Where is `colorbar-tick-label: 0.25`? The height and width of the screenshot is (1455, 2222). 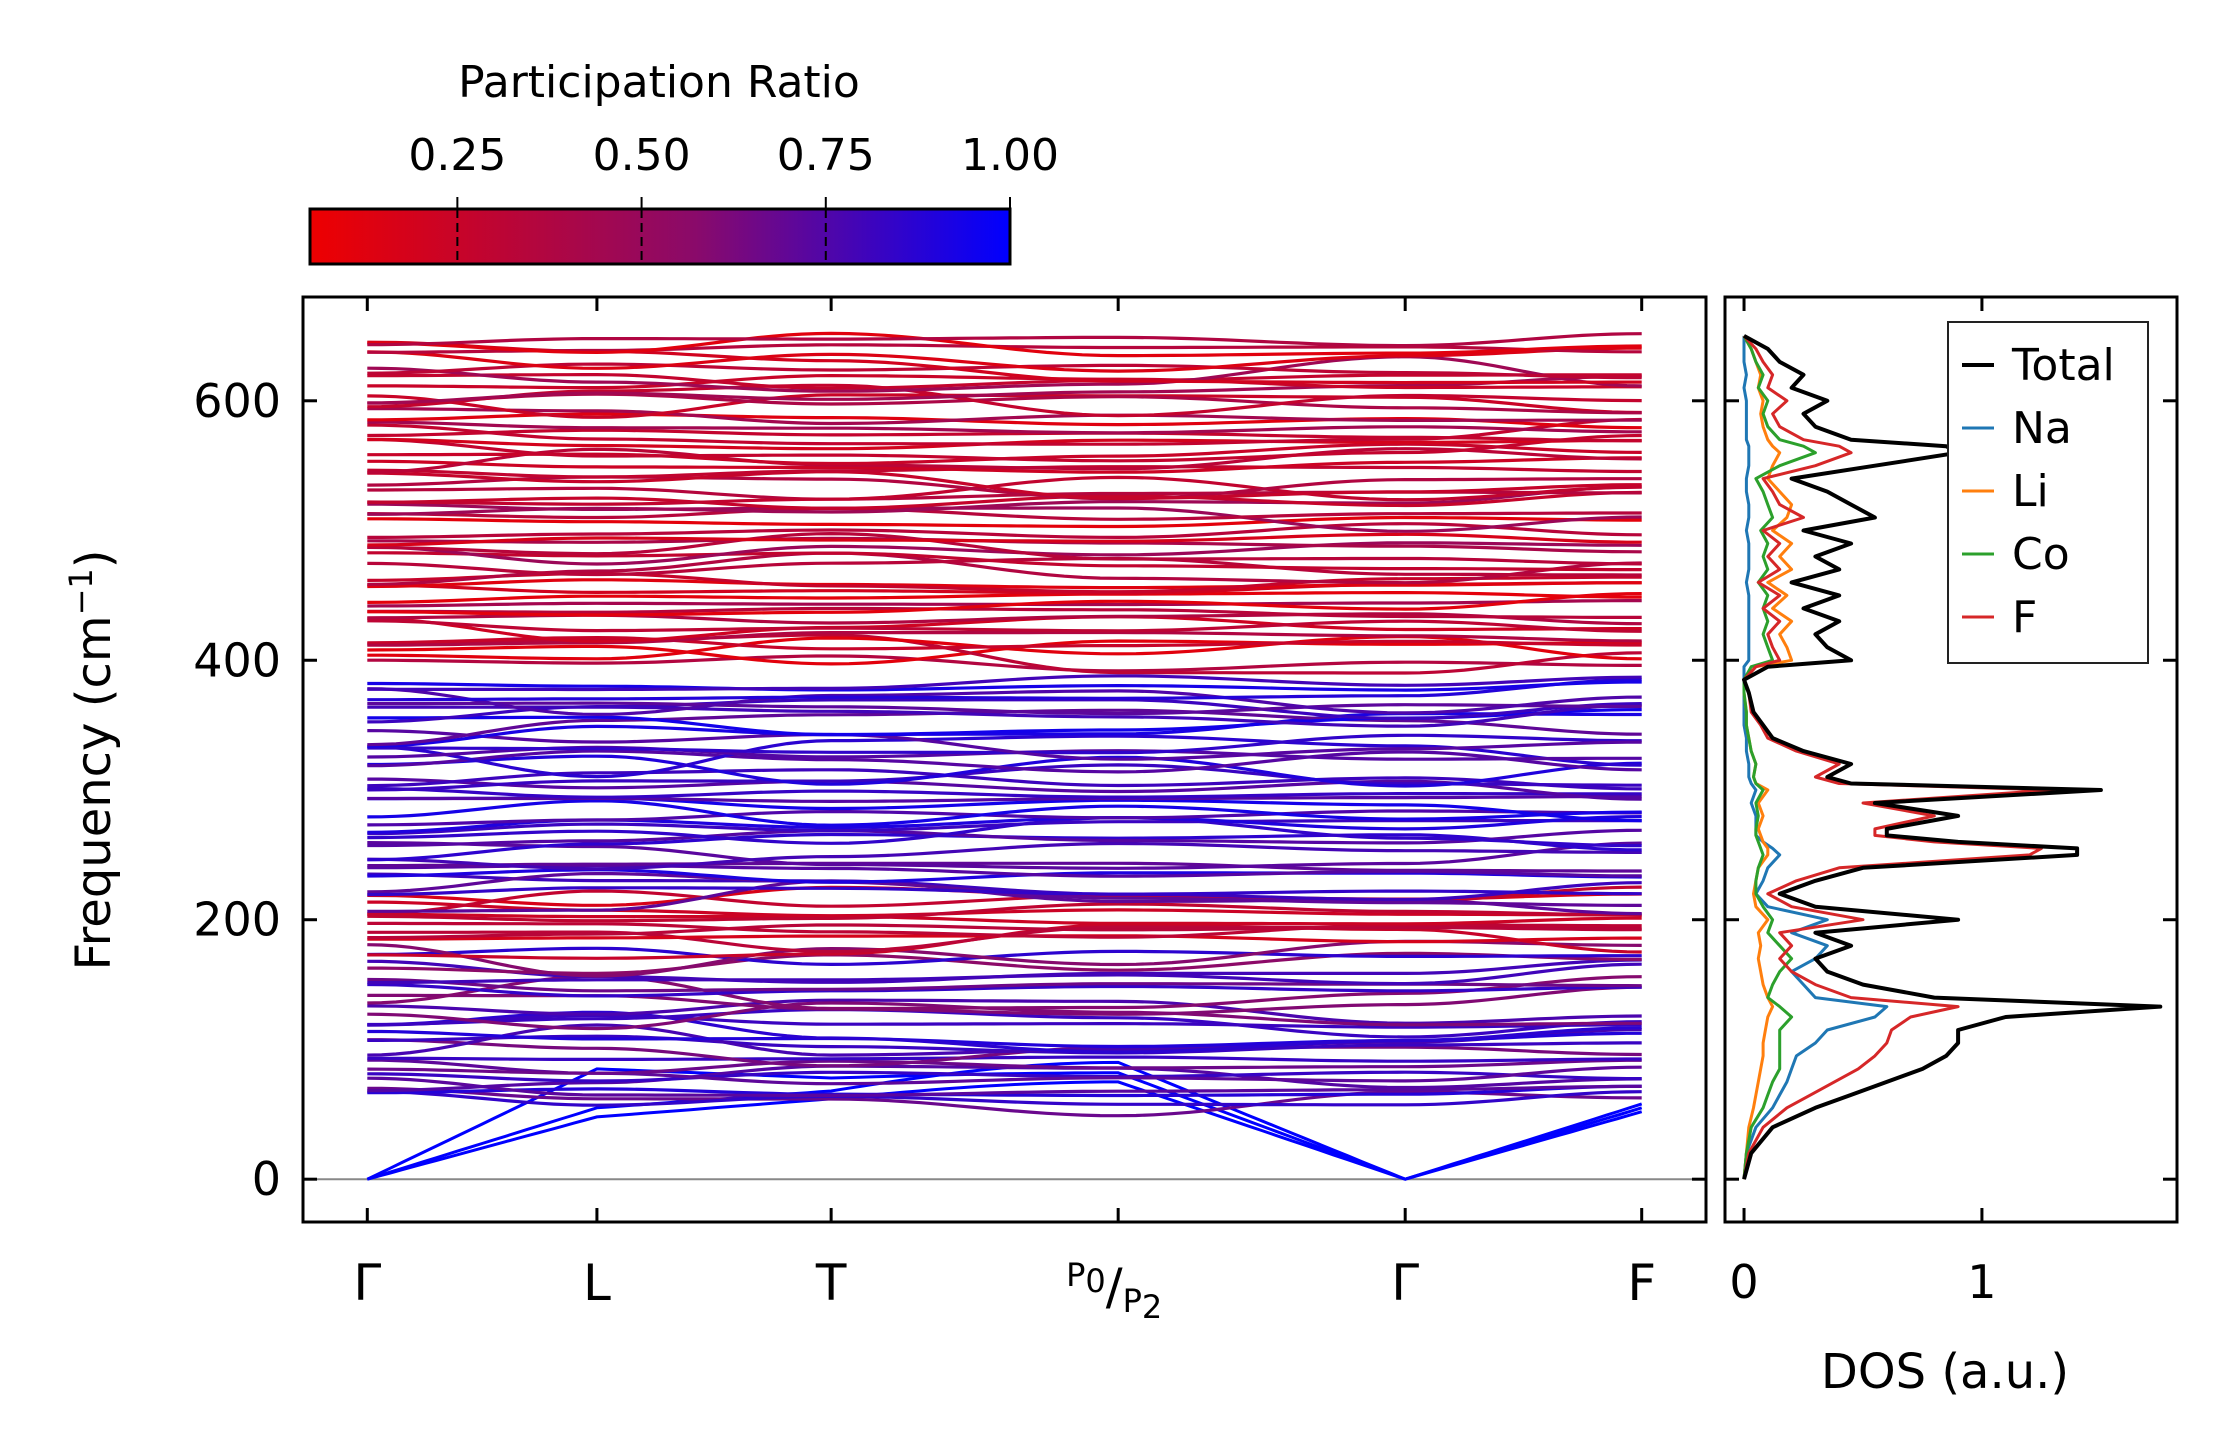 colorbar-tick-label: 0.25 is located at coordinates (457, 155).